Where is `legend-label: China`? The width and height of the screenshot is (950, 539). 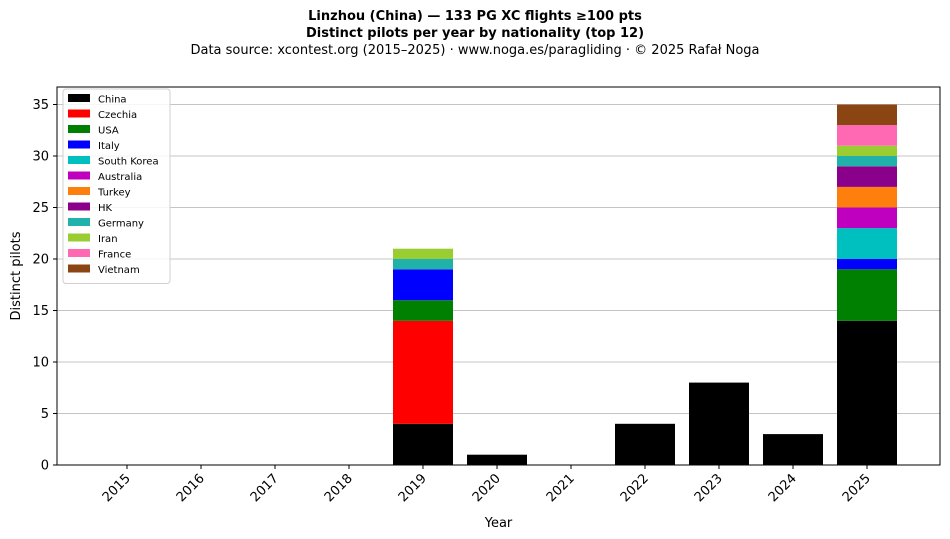
legend-label: China is located at coordinates (112, 100).